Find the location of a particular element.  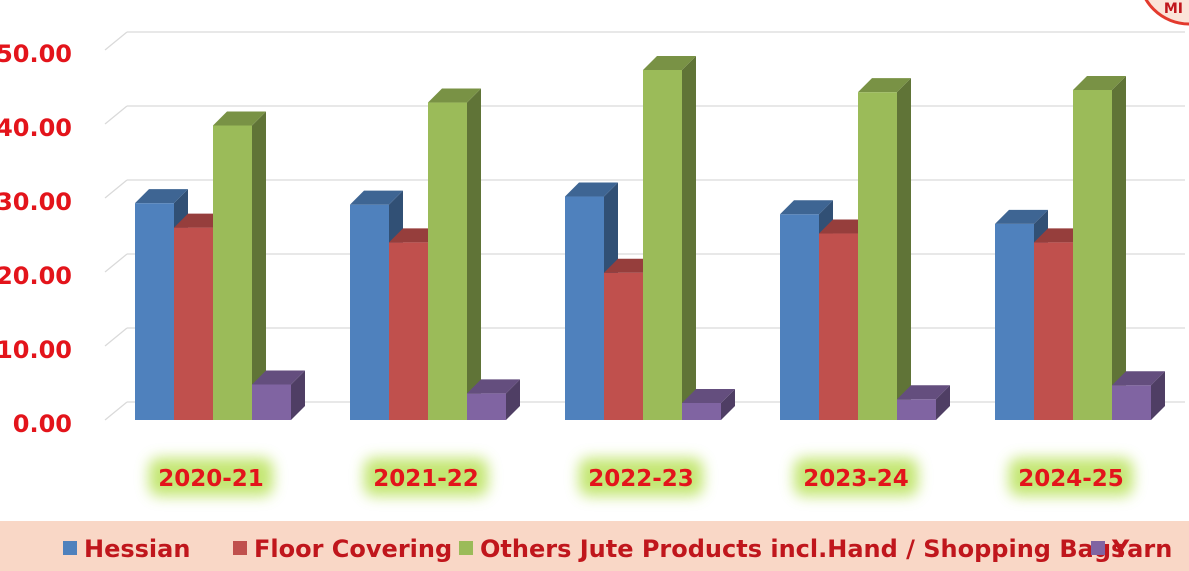

x-category-label: 2024-25 is located at coordinates (1071, 479).